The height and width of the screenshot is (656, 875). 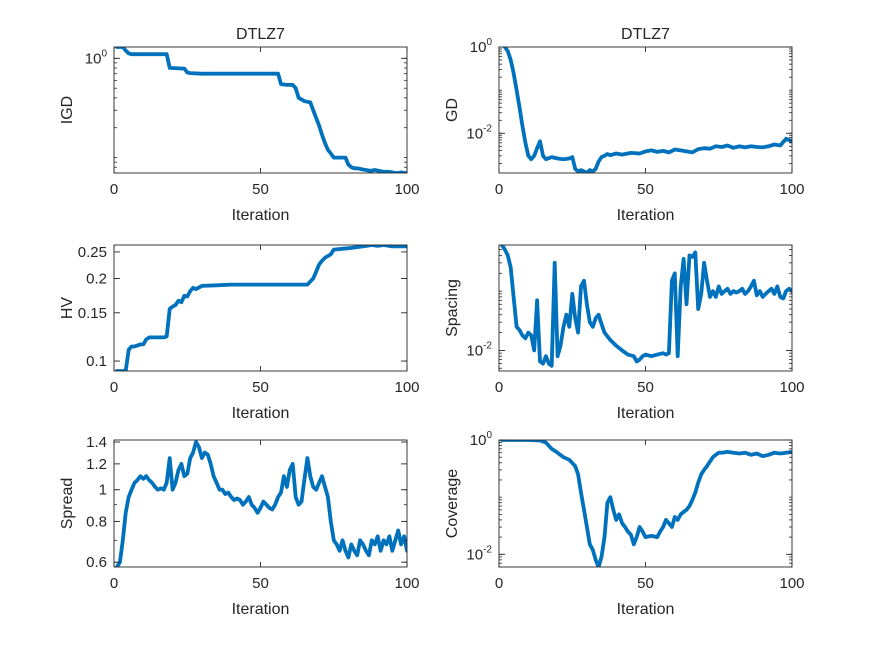 What do you see at coordinates (103, 490) in the screenshot?
I see `spread-y-tick-label: 1` at bounding box center [103, 490].